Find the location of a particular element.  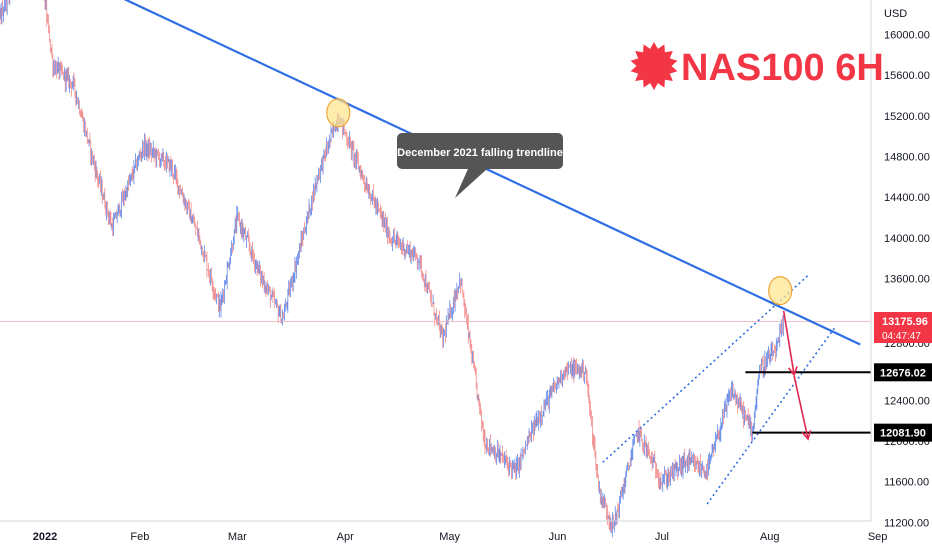

svg-text: 12676.02 is located at coordinates (903, 373).